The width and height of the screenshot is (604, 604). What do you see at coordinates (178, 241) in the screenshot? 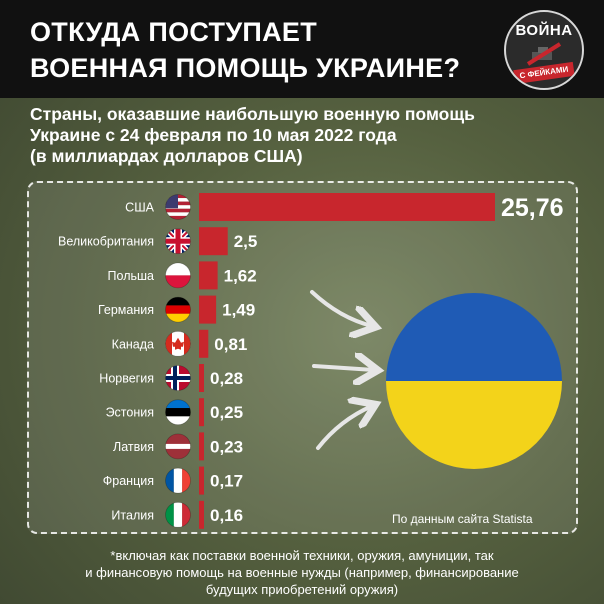
I see `uk-flag-icon` at bounding box center [178, 241].